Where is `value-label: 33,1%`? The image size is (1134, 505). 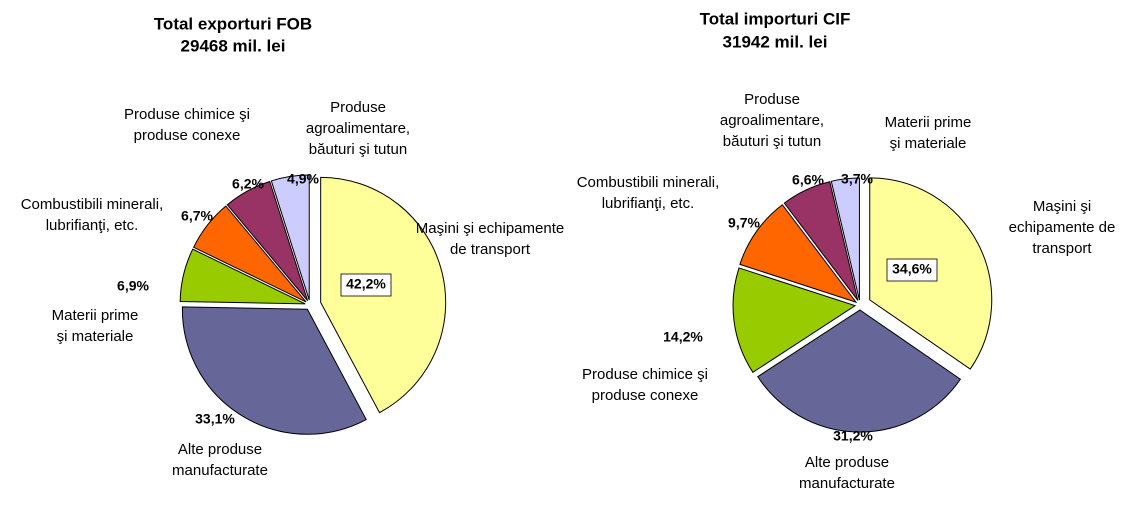
value-label: 33,1% is located at coordinates (215, 419).